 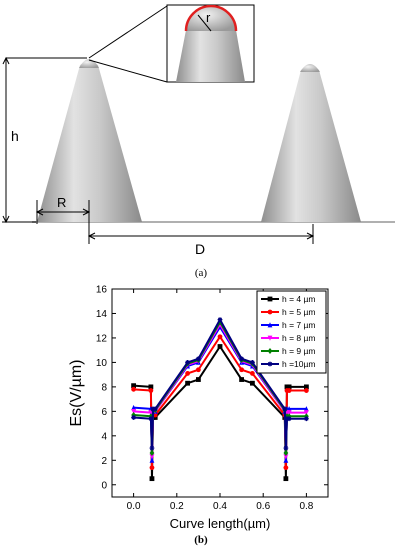 What do you see at coordinates (201, 273) in the screenshot?
I see `caption-a: (a)` at bounding box center [201, 273].